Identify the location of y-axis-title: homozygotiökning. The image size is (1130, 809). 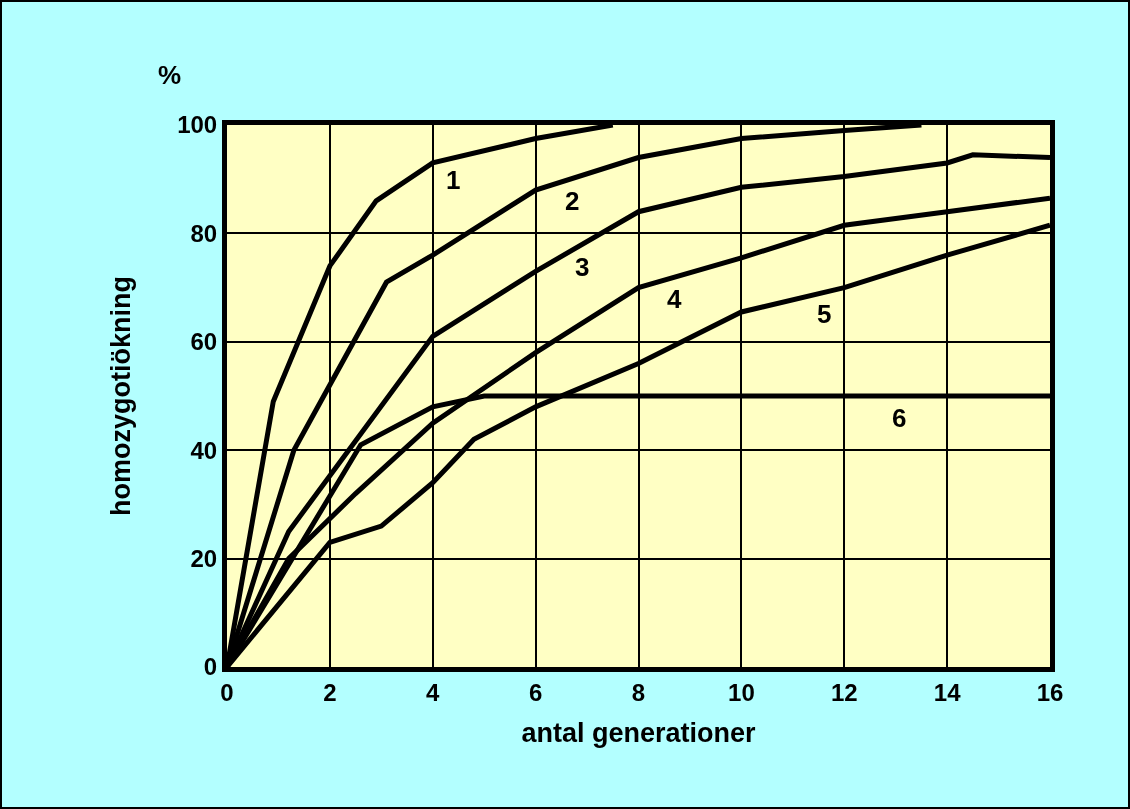
(121, 396).